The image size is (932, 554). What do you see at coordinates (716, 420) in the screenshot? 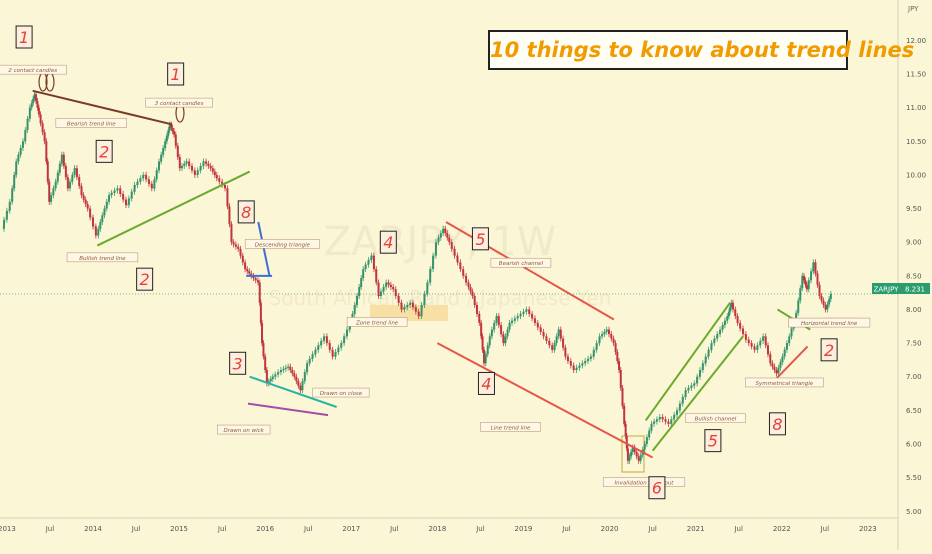
I see `annotation-label: Bullish channel` at bounding box center [716, 420].